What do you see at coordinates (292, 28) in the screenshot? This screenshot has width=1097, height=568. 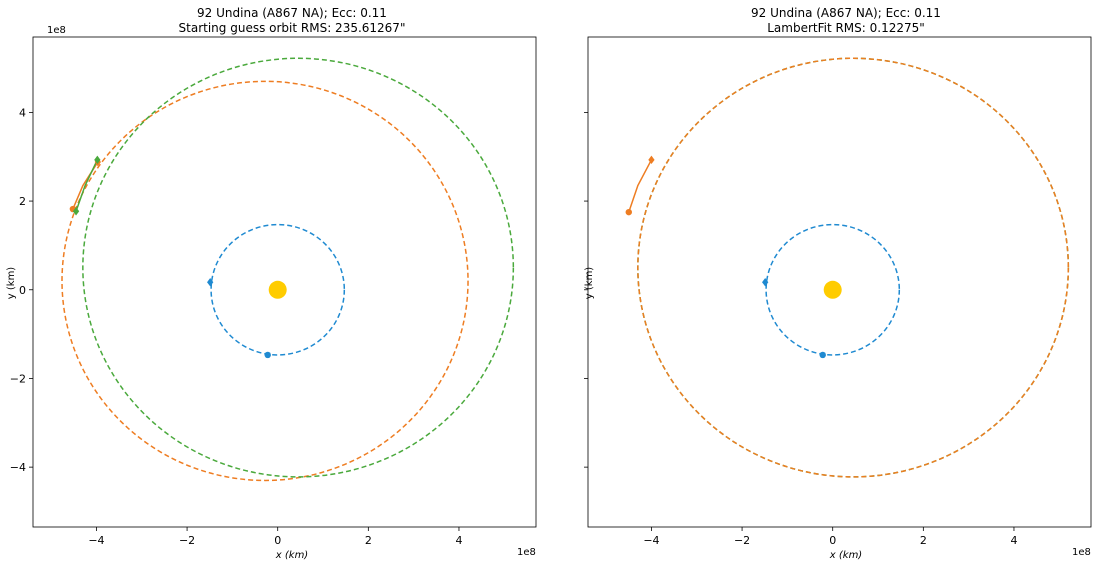 I see `left-title-line2: Starting guess orbit RMS: 235.61267"` at bounding box center [292, 28].